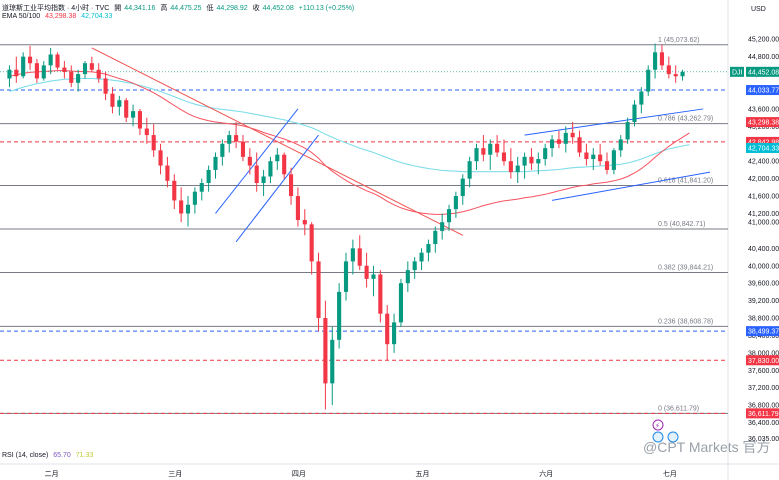 This screenshot has height=480, width=779. I want to click on rsi-legend: RSI (14, close) 65.70 71.33, so click(49, 455).